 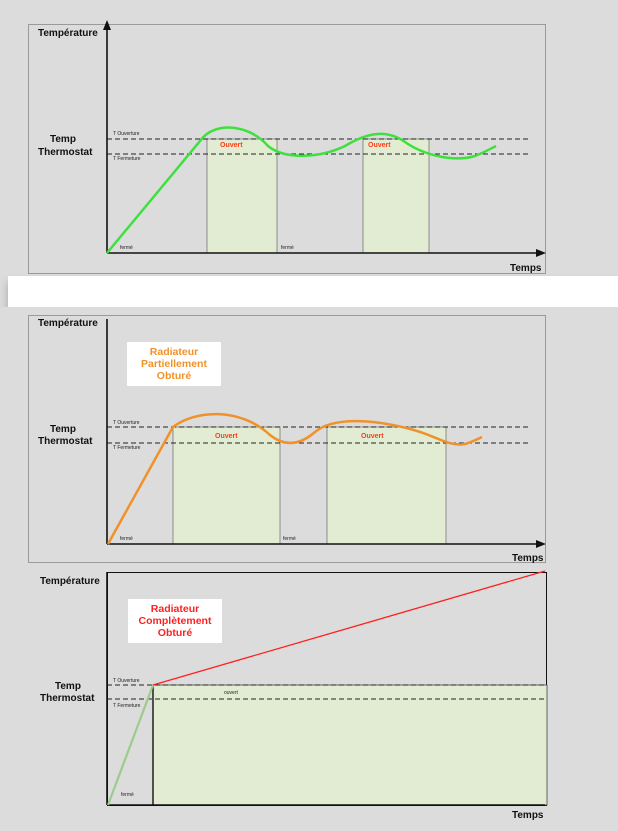 I want to click on scenario-callout: Radiateur Partiellement Obturé, so click(x=174, y=364).